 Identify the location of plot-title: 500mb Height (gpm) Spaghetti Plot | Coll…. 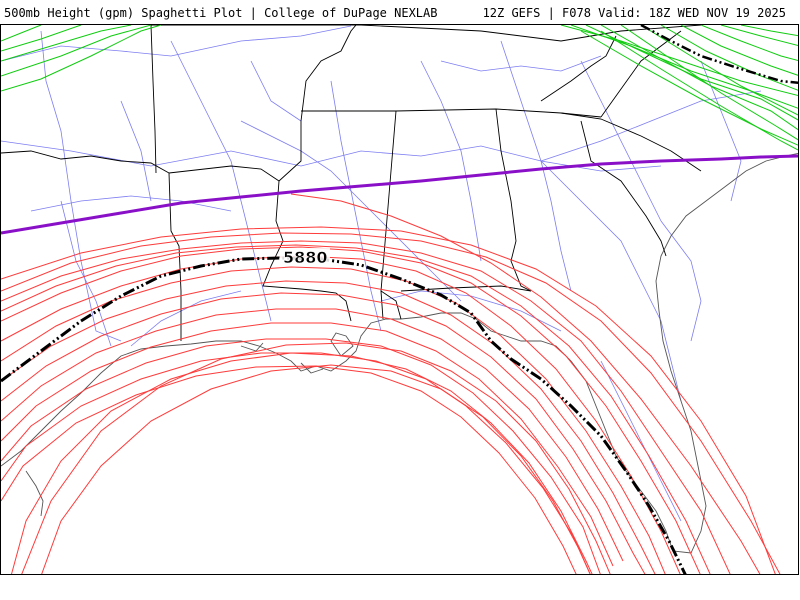
(221, 13).